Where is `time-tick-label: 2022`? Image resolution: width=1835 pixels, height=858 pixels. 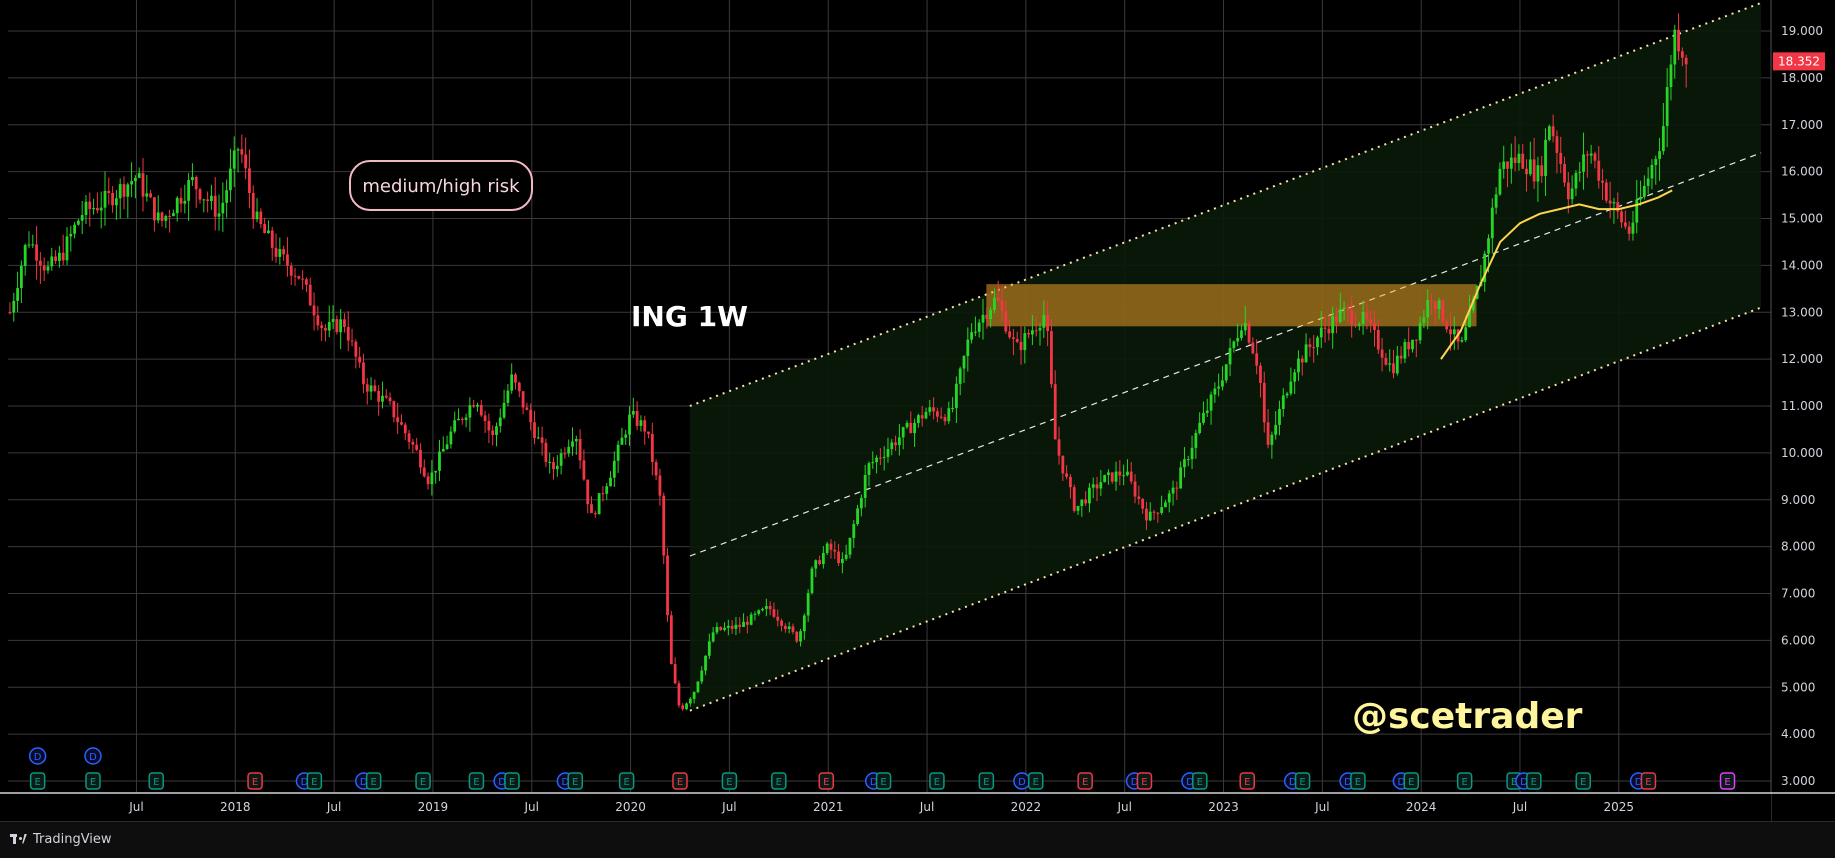
time-tick-label: 2022 is located at coordinates (1026, 807).